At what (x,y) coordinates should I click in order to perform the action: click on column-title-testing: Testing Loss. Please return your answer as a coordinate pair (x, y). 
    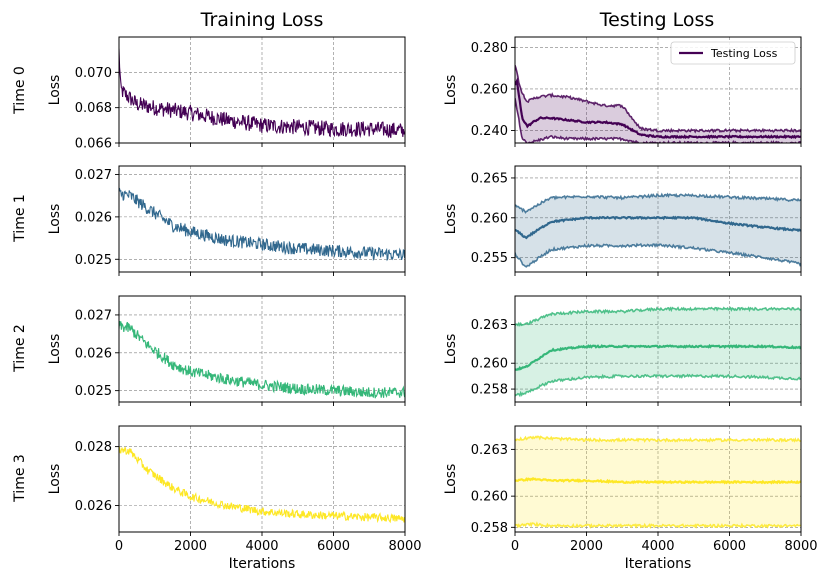
    Looking at the image, I should click on (657, 20).